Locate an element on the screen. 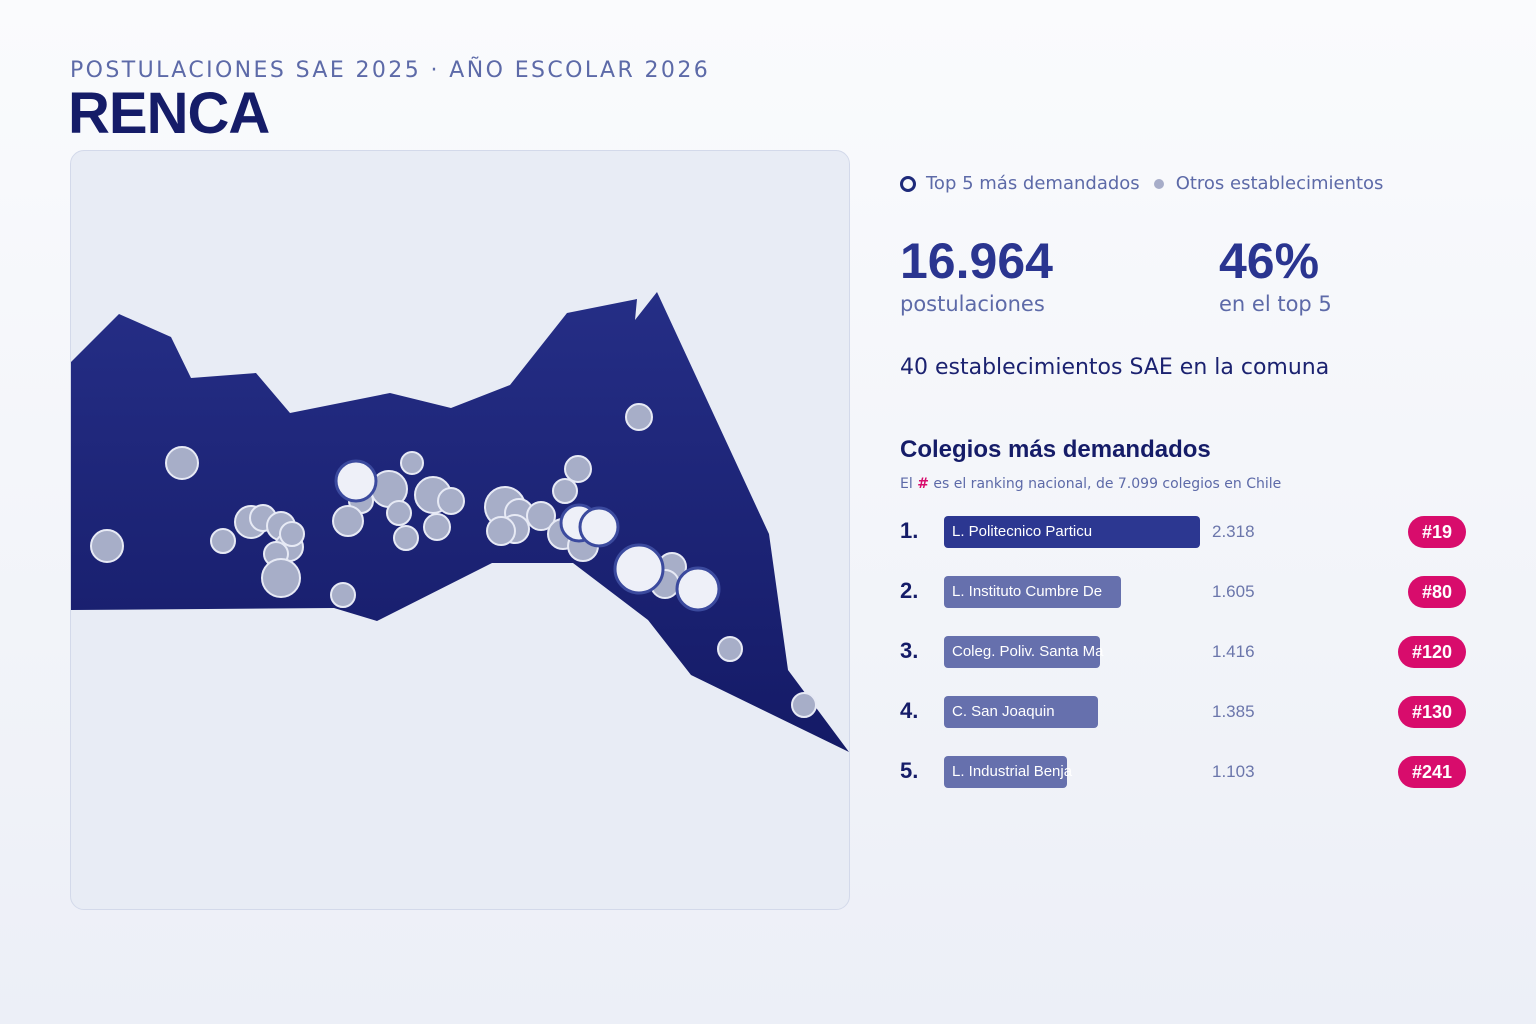 The height and width of the screenshot is (1024, 1536). national-rank-badge: #80 is located at coordinates (1436, 592).